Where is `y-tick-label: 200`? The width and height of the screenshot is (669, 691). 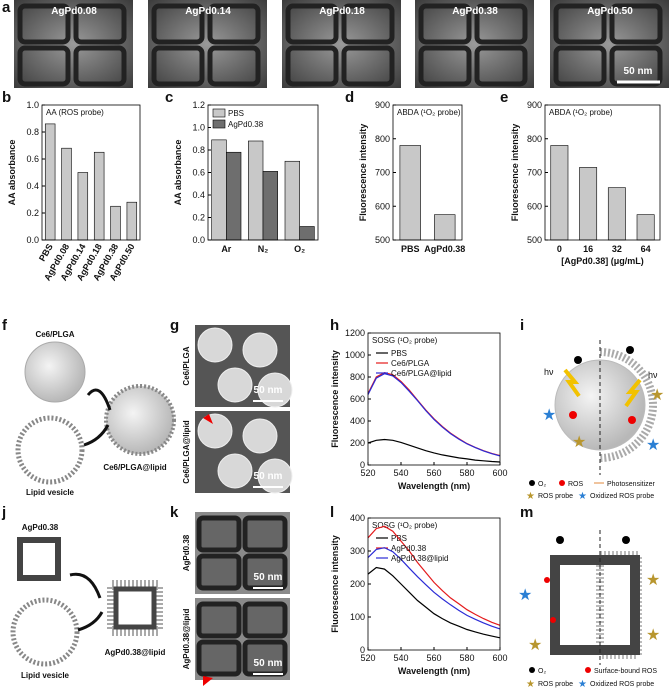 y-tick-label: 200 is located at coordinates (357, 443).